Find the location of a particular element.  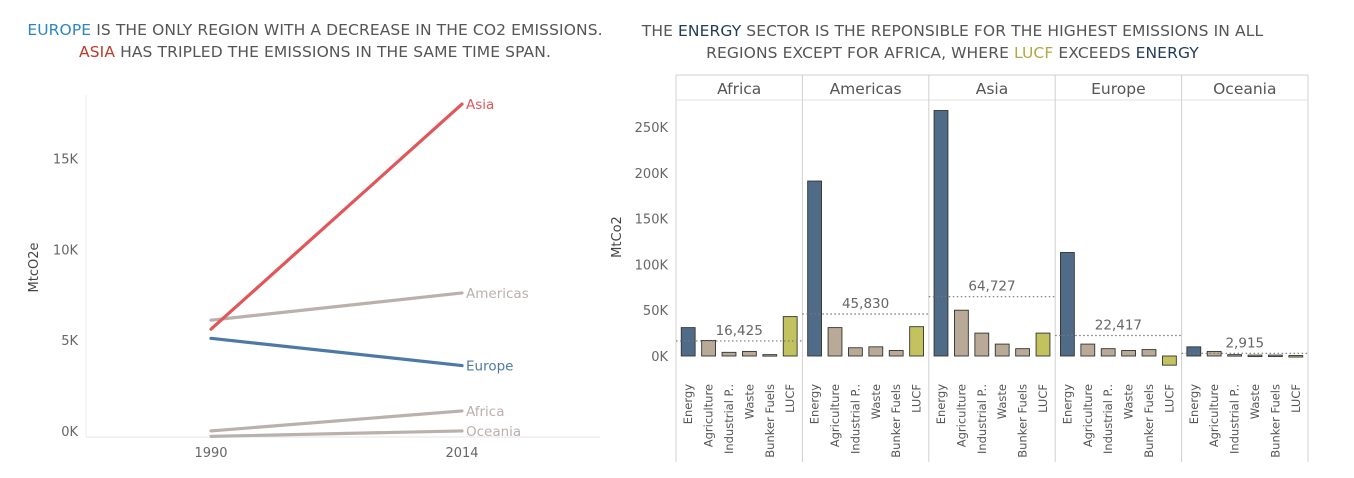

title-europe-word: EUROPE is located at coordinates (59, 30).